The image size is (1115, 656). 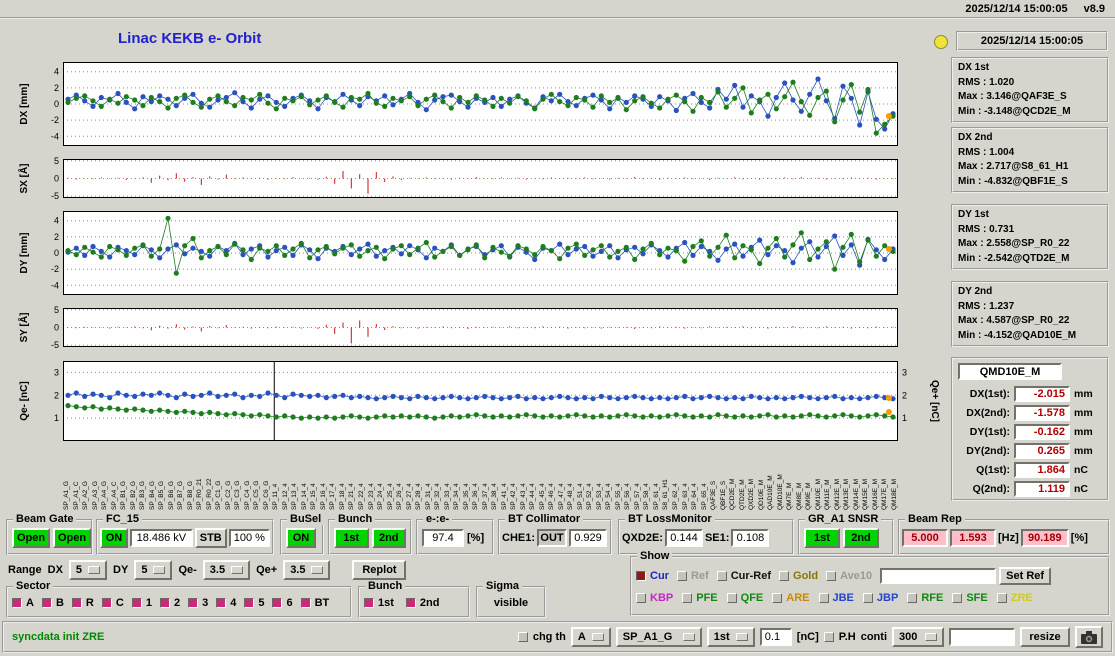 I want to click on range-qem-dropdown: 3.5, so click(x=226, y=570).